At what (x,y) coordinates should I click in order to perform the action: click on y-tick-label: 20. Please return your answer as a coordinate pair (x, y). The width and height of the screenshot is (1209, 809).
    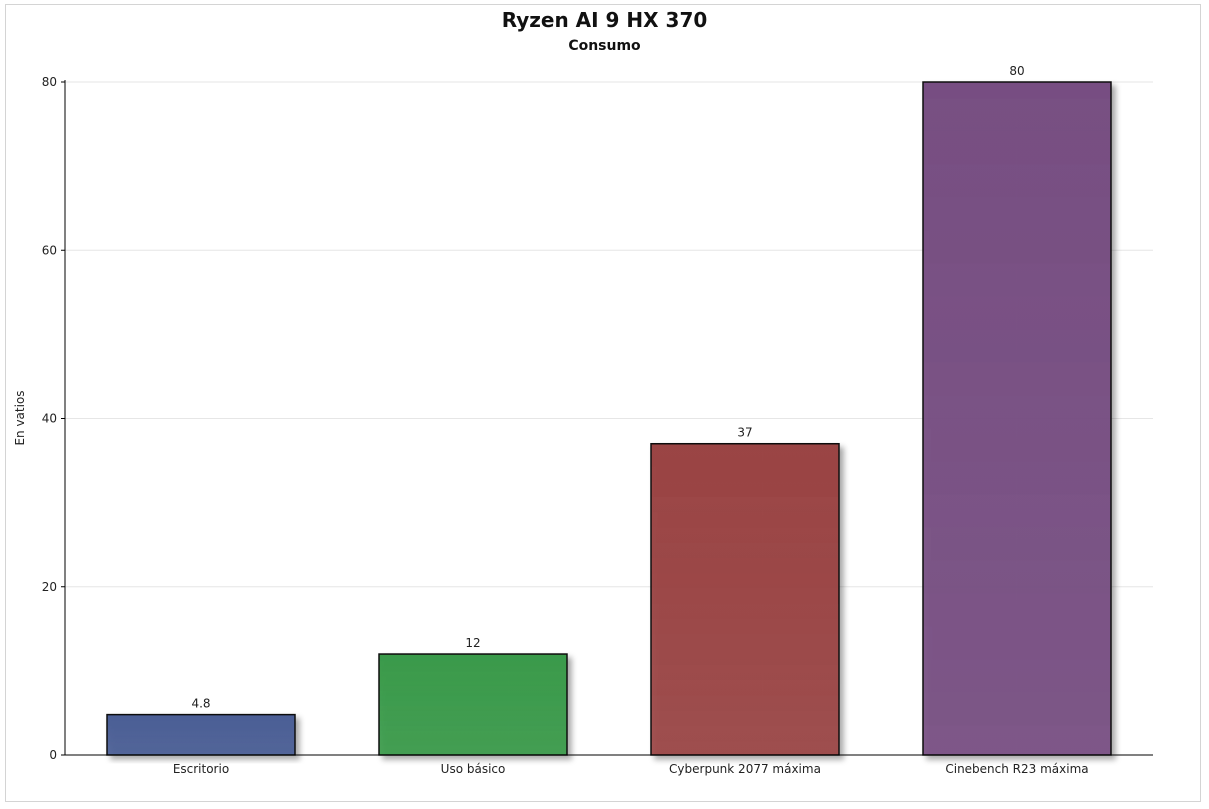
    Looking at the image, I should click on (49, 587).